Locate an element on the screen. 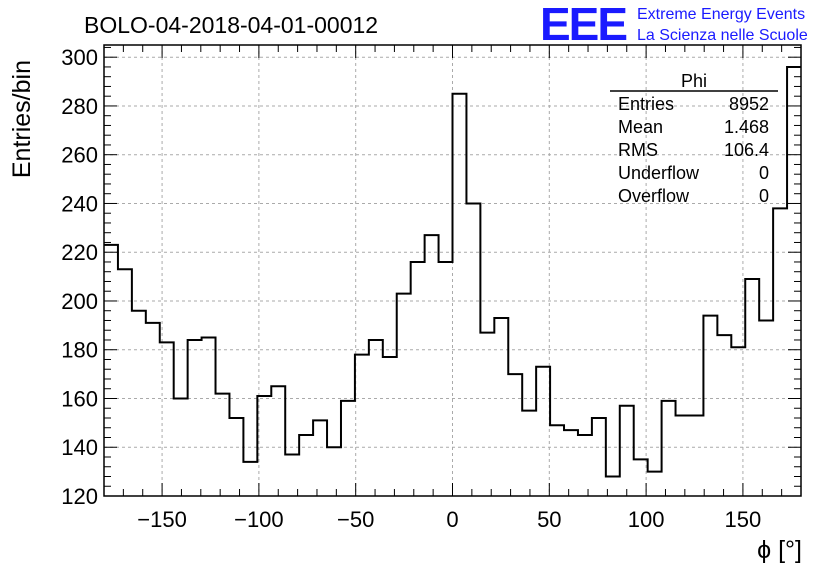 This screenshot has width=836, height=572. stats-name: Phi is located at coordinates (694, 81).